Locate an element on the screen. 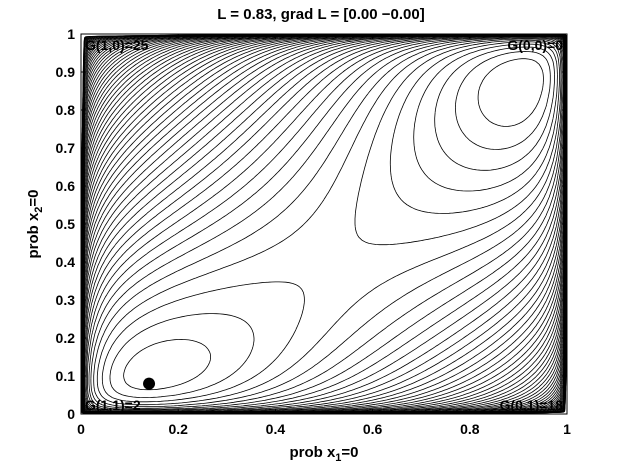  y-tick-label: 0.9 is located at coordinates (66, 72).